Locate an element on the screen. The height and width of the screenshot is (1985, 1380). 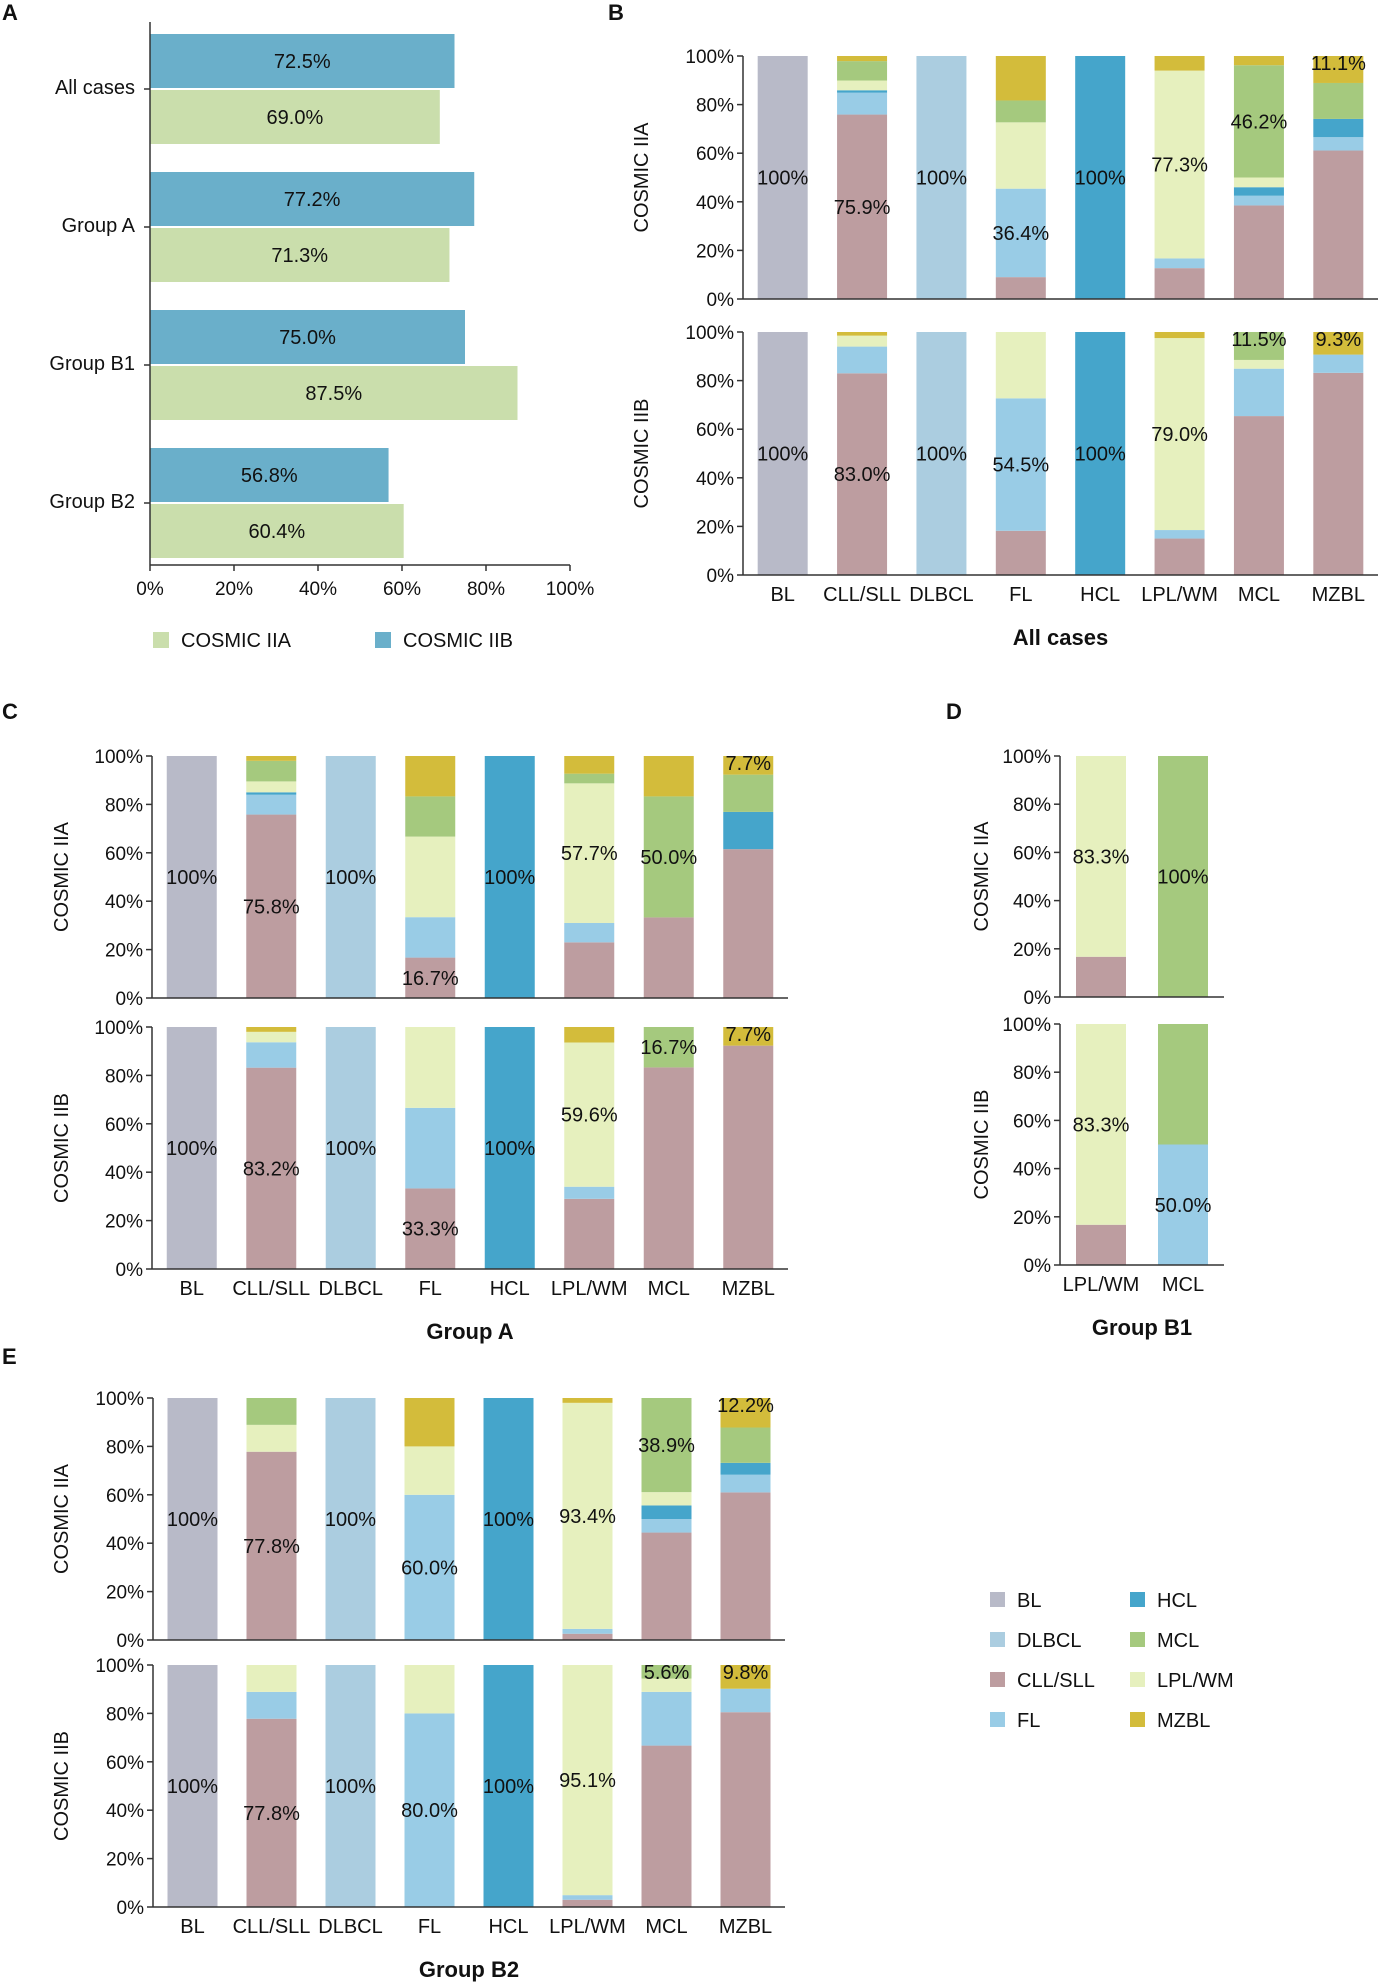
data-label: 12.2% is located at coordinates (745, 1406).